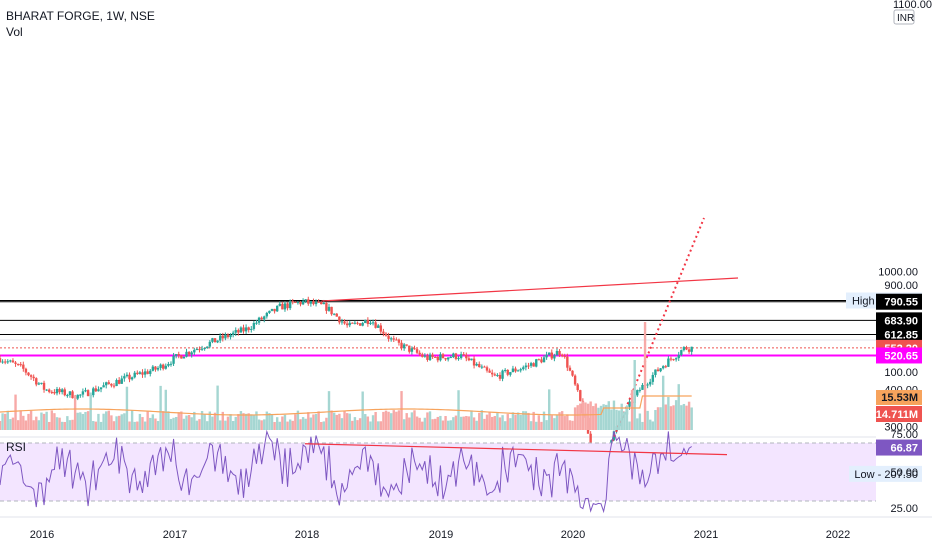 The width and height of the screenshot is (932, 550). I want to click on rsi-line, so click(346, 471).